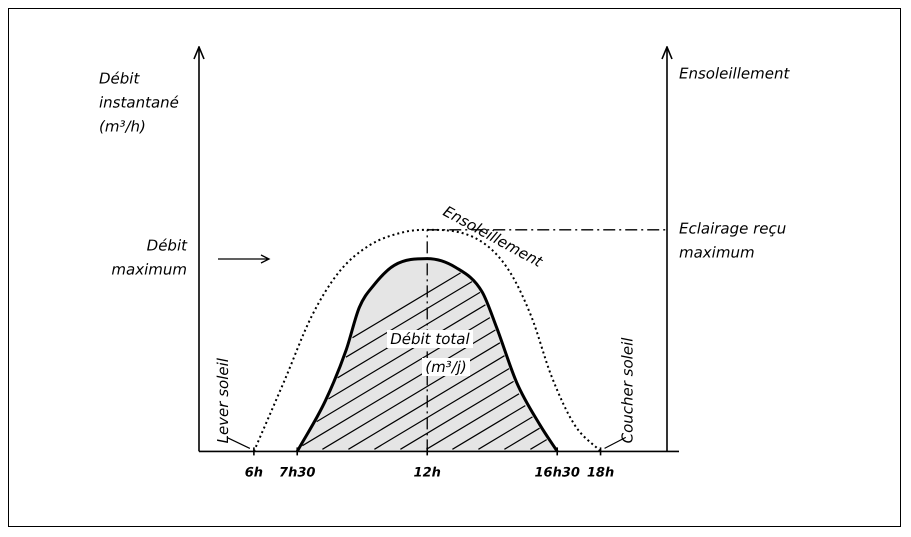  Describe the element at coordinates (734, 73) in the screenshot. I see `text: Ensoleillement` at that location.